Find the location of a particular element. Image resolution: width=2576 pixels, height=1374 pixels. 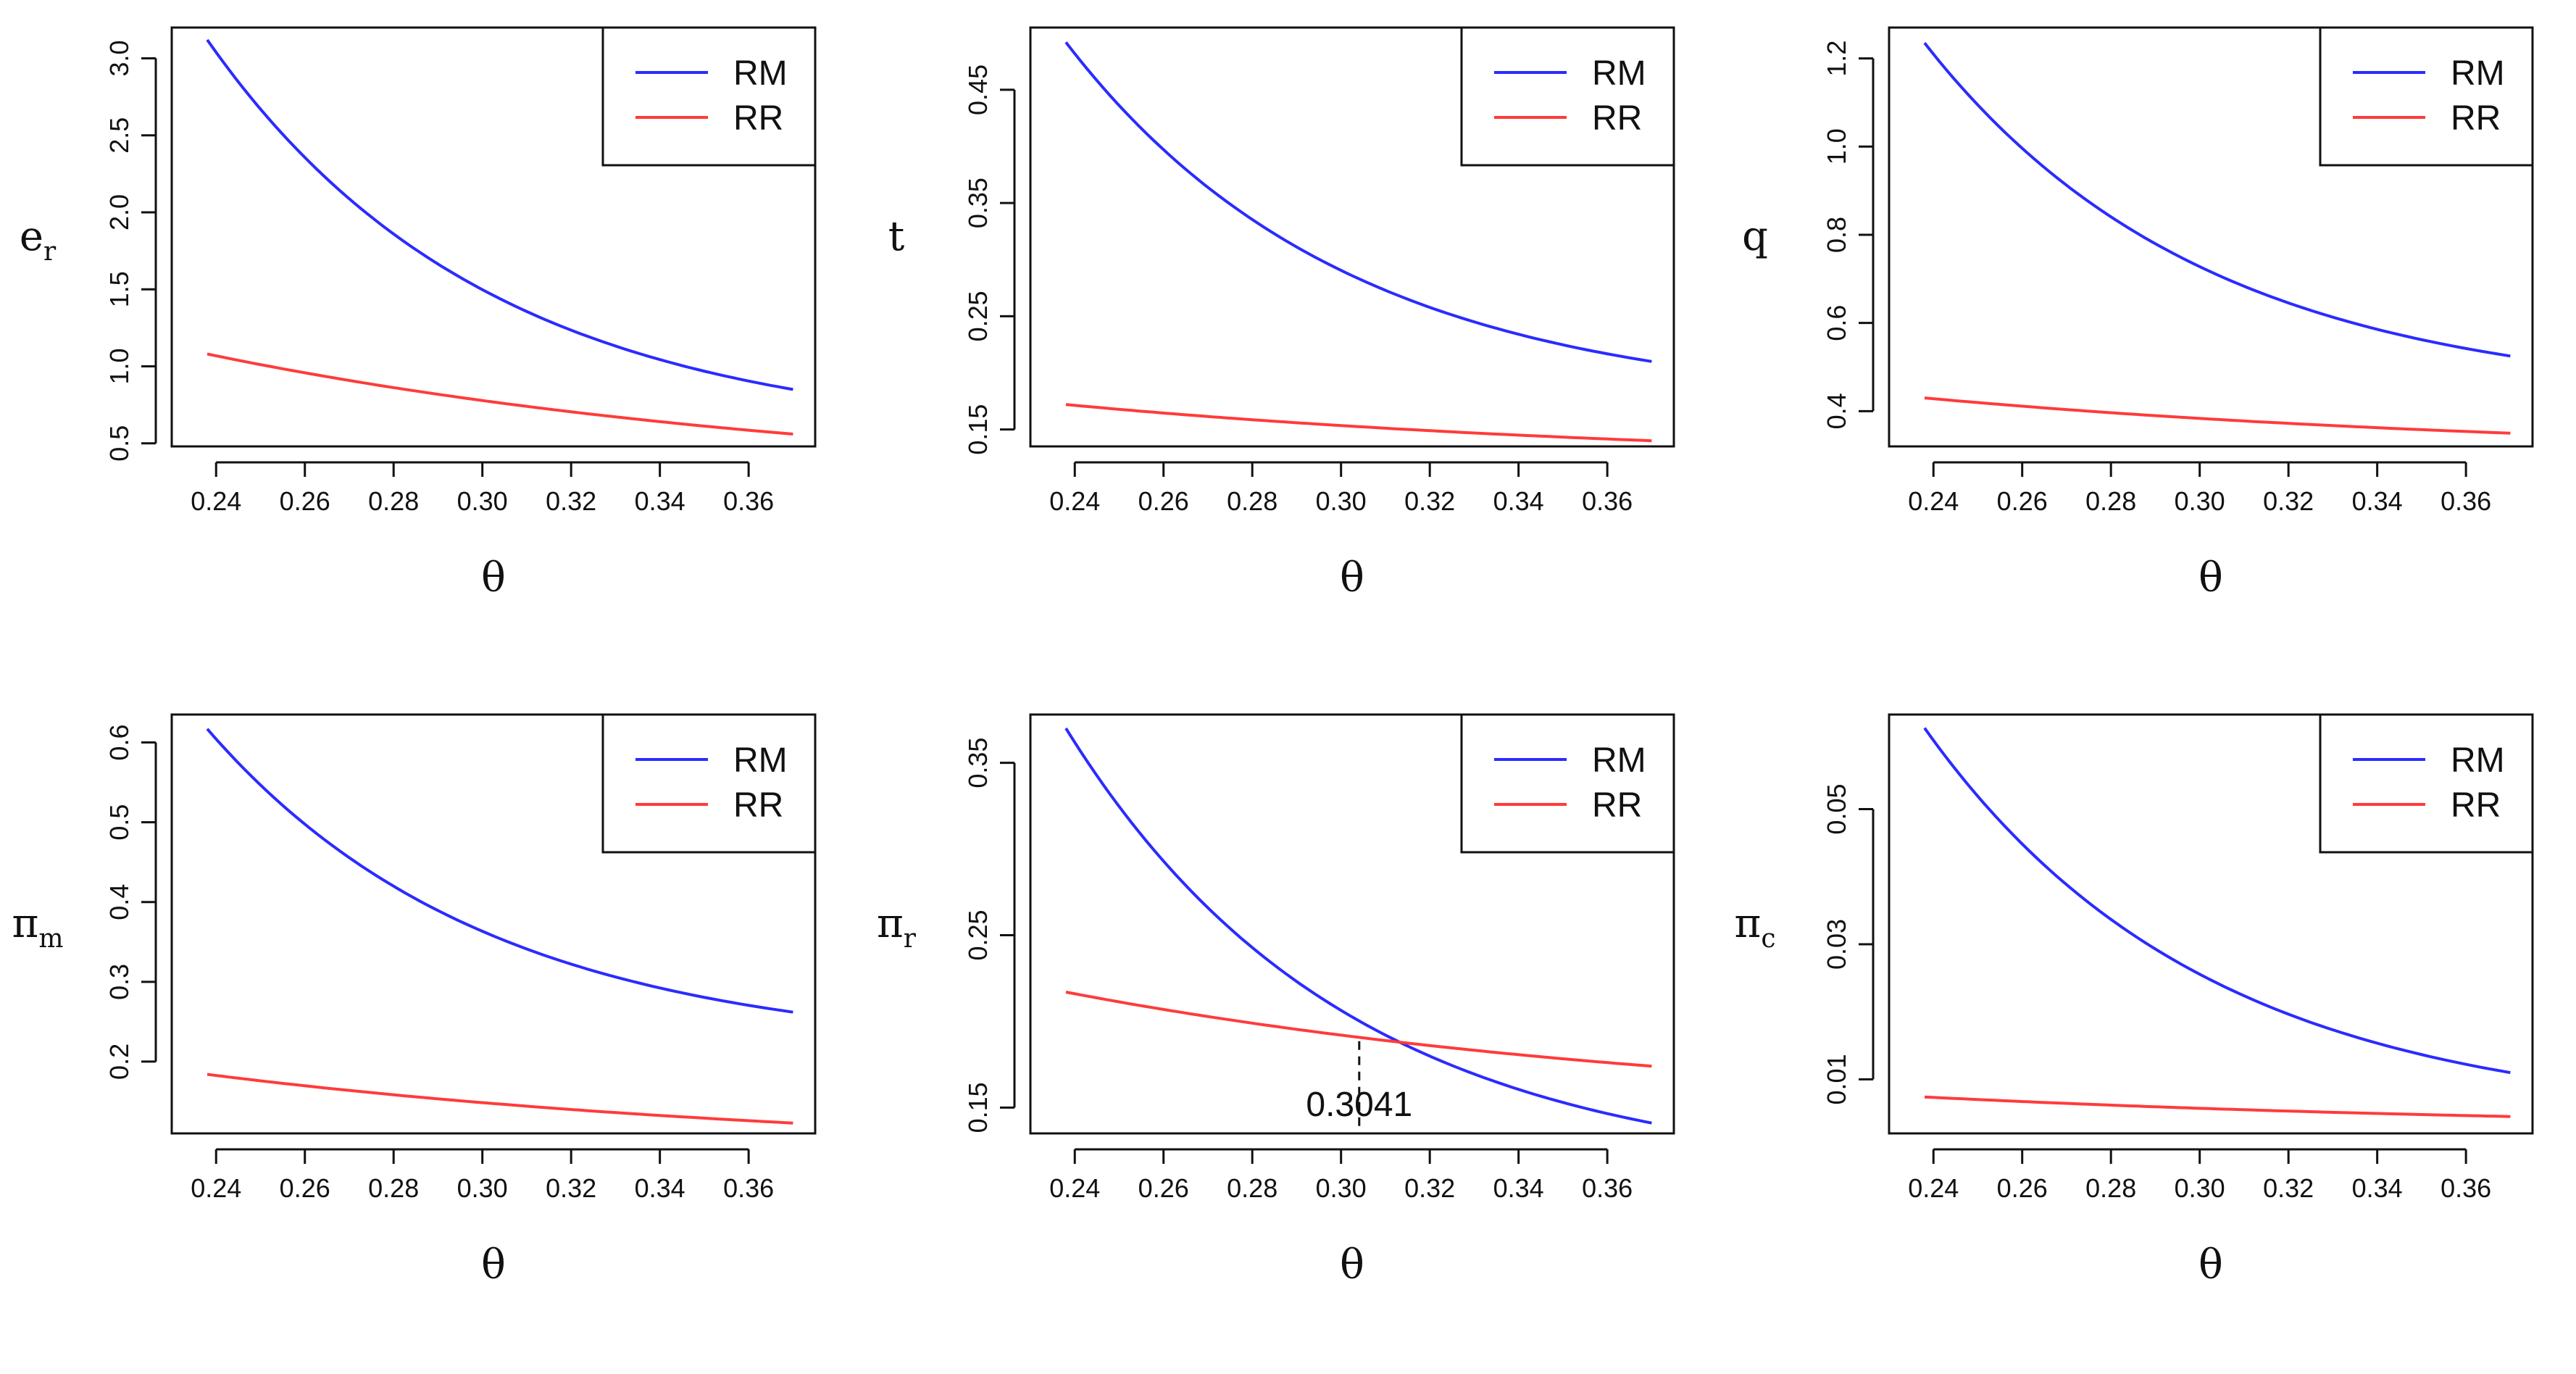

y-tick-label: 0.8 is located at coordinates (1836, 235).